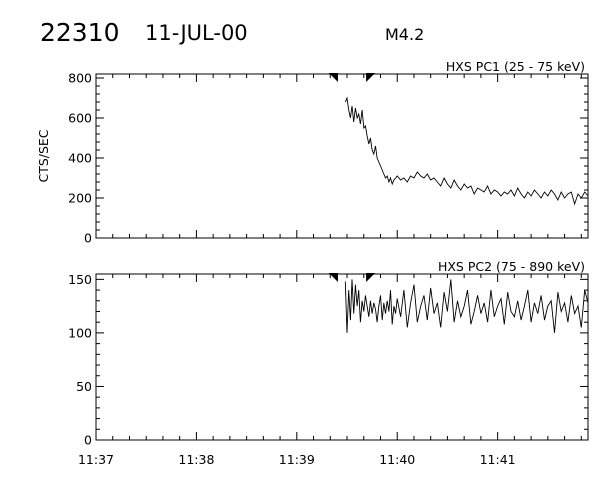 This screenshot has height=480, width=600. I want to click on x-tick-label: 11:37, so click(96, 459).